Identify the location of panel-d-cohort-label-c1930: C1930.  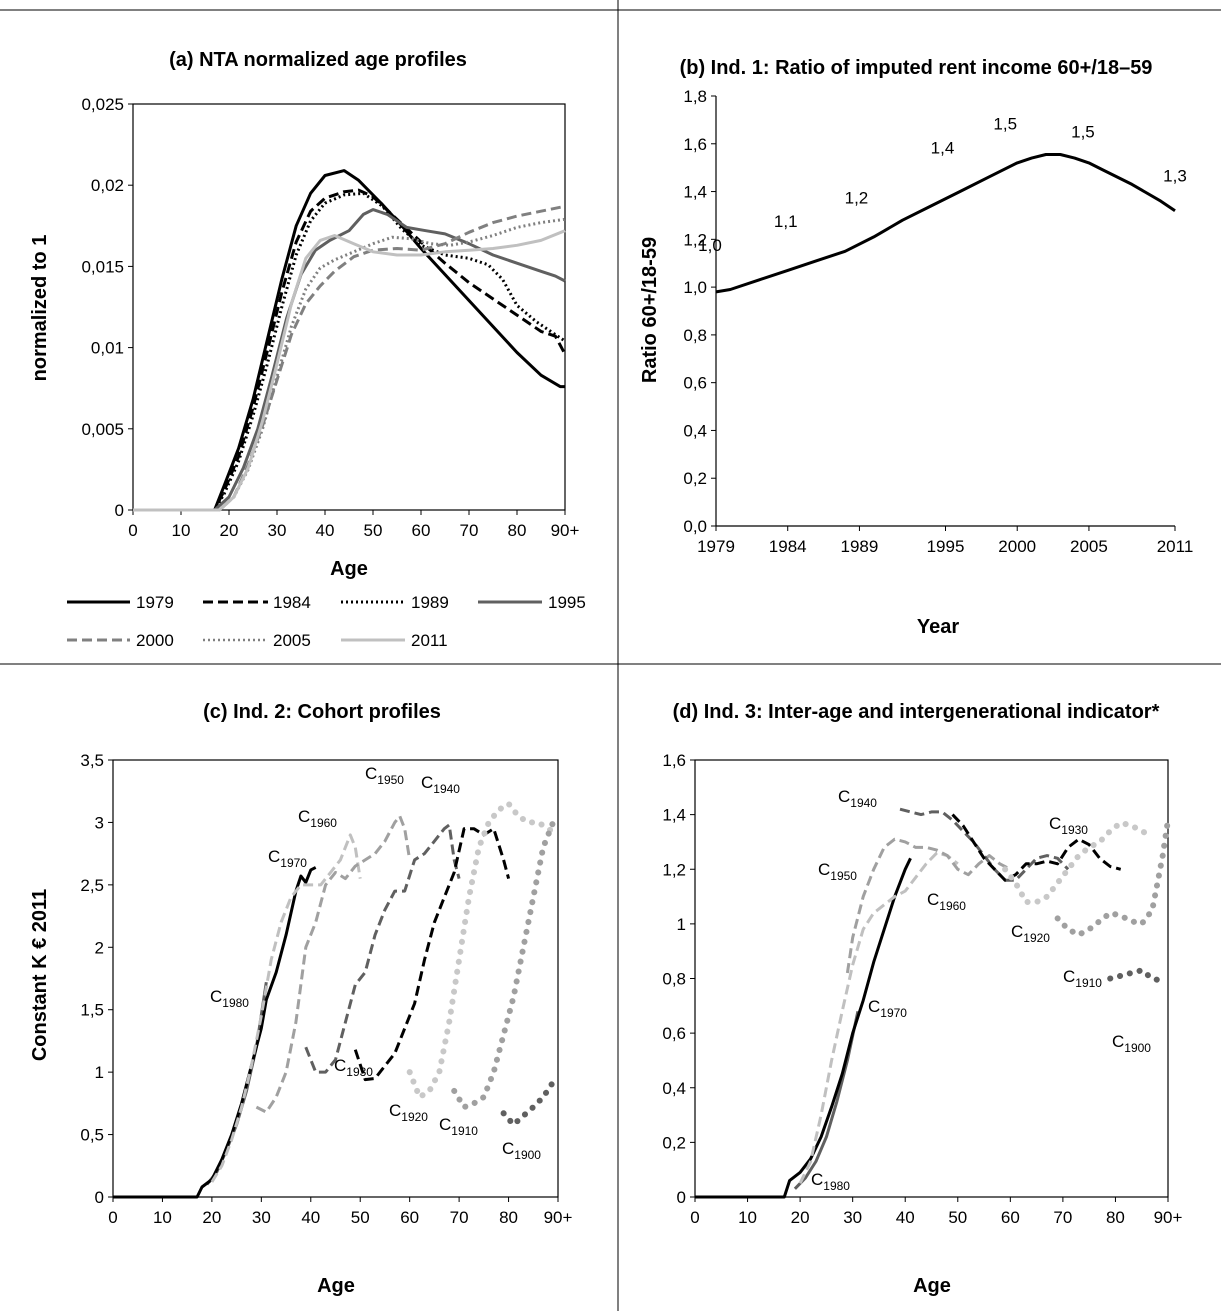
(1068, 825).